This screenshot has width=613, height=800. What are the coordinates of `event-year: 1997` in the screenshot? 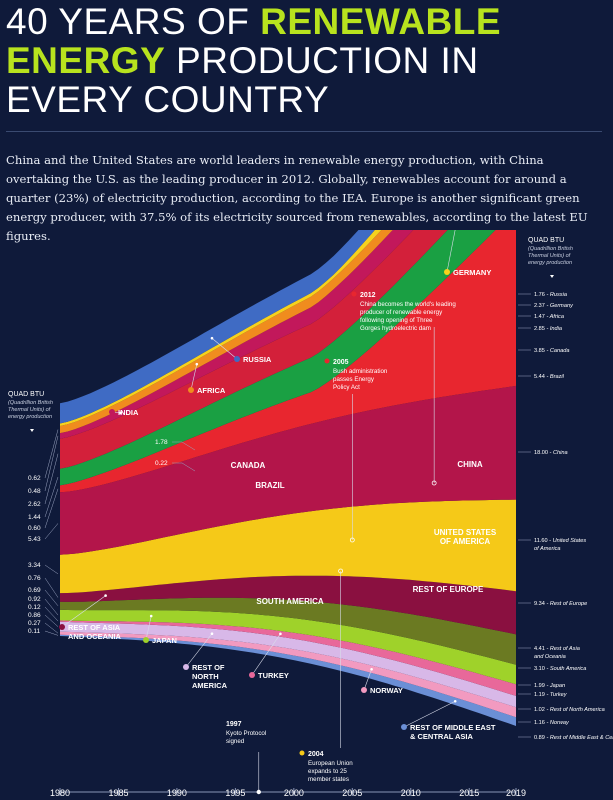 It's located at (234, 724).